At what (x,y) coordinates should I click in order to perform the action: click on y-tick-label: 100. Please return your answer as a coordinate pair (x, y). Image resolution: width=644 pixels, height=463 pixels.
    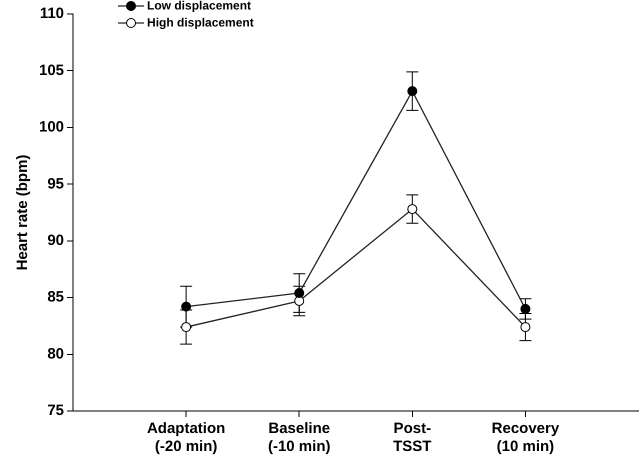
    Looking at the image, I should click on (51, 127).